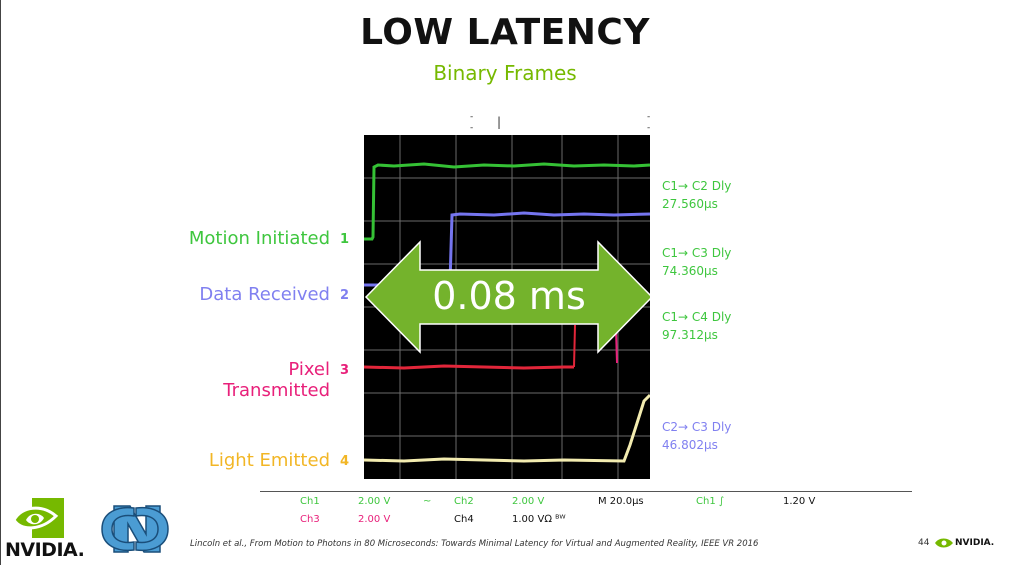  Describe the element at coordinates (464, 501) in the screenshot. I see `footer-ch2: Ch2` at that location.